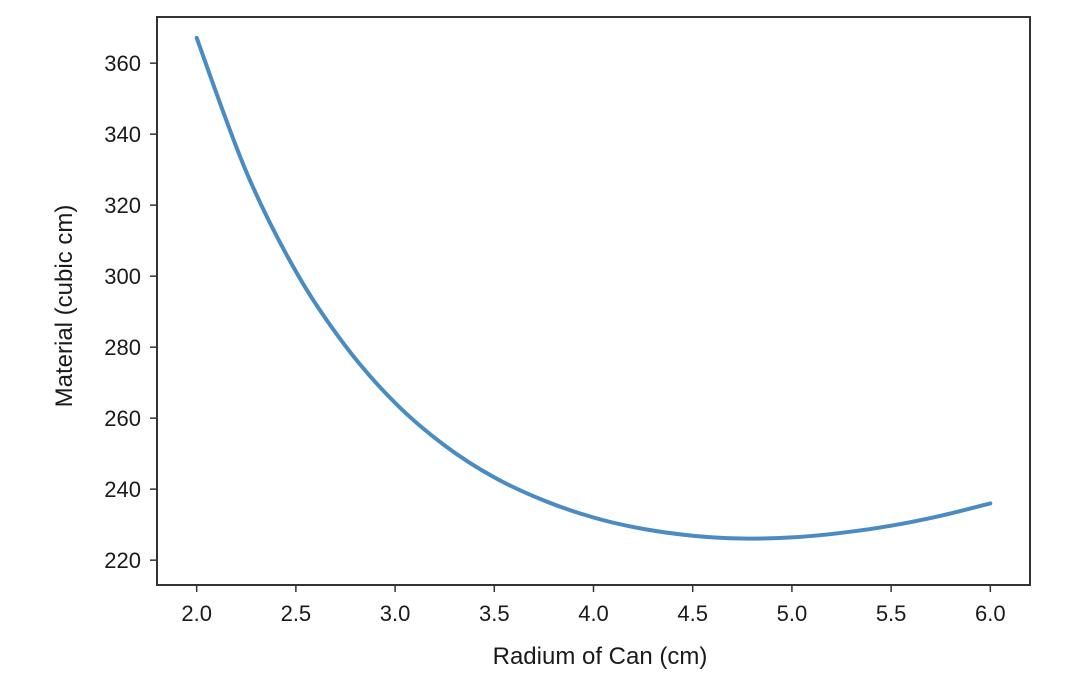 This screenshot has height=678, width=1085. I want to click on x-tick-label: 3.0, so click(395, 613).